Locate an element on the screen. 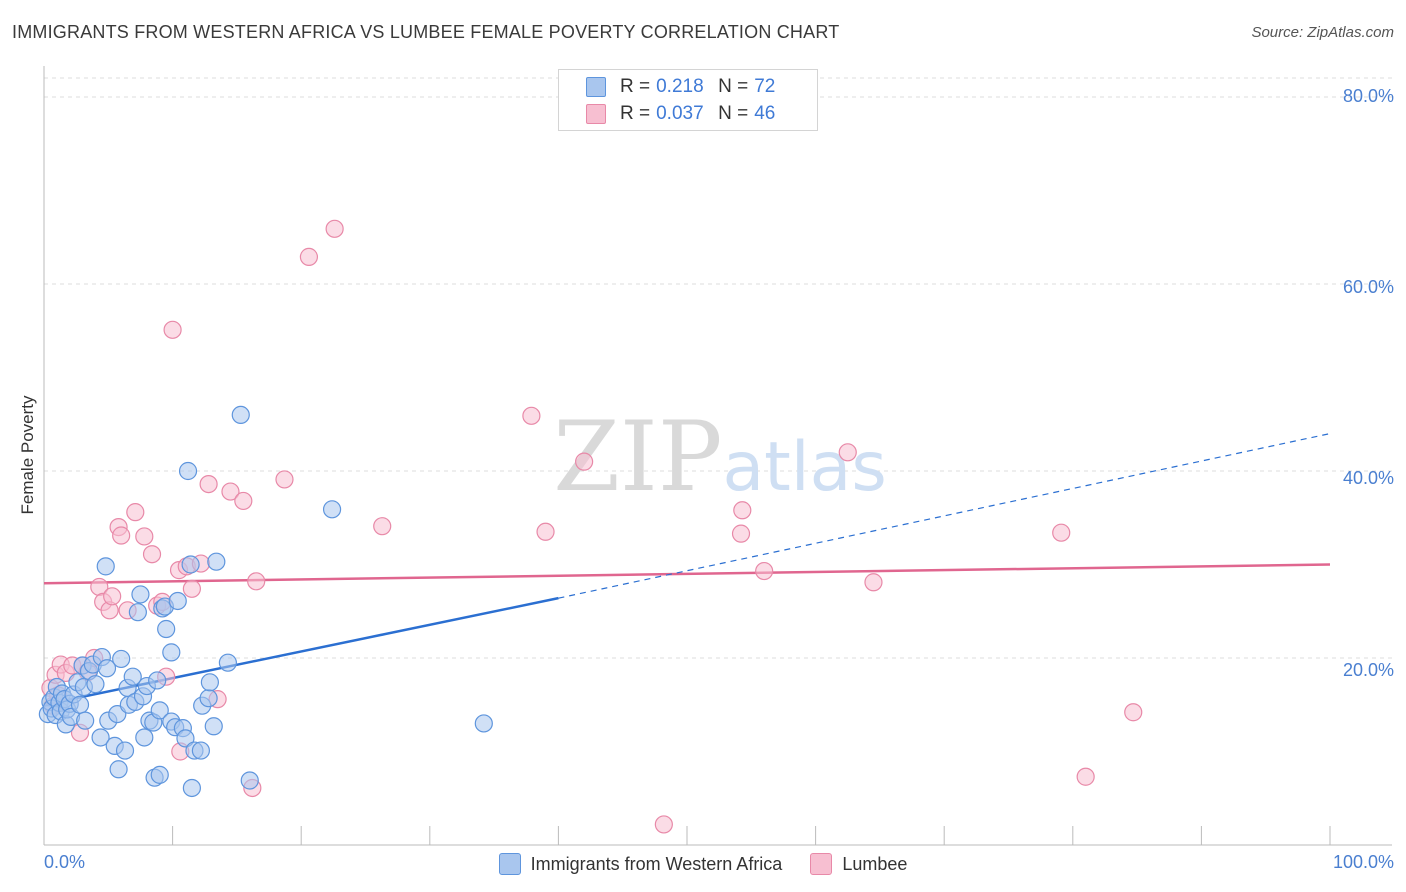  y-tick-label-40: 40.0% is located at coordinates (1368, 478).